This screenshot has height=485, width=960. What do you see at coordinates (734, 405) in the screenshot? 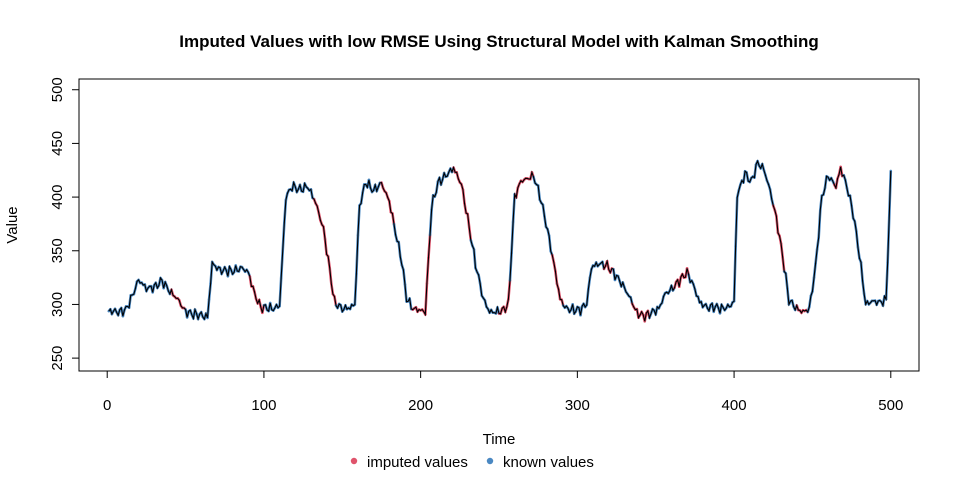
I see `x-tick-label: 400` at bounding box center [734, 405].